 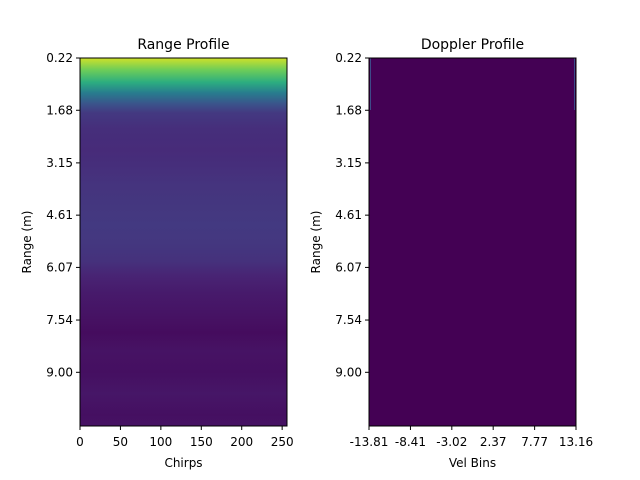 What do you see at coordinates (241, 442) in the screenshot?
I see `x-tick-label: 200` at bounding box center [241, 442].